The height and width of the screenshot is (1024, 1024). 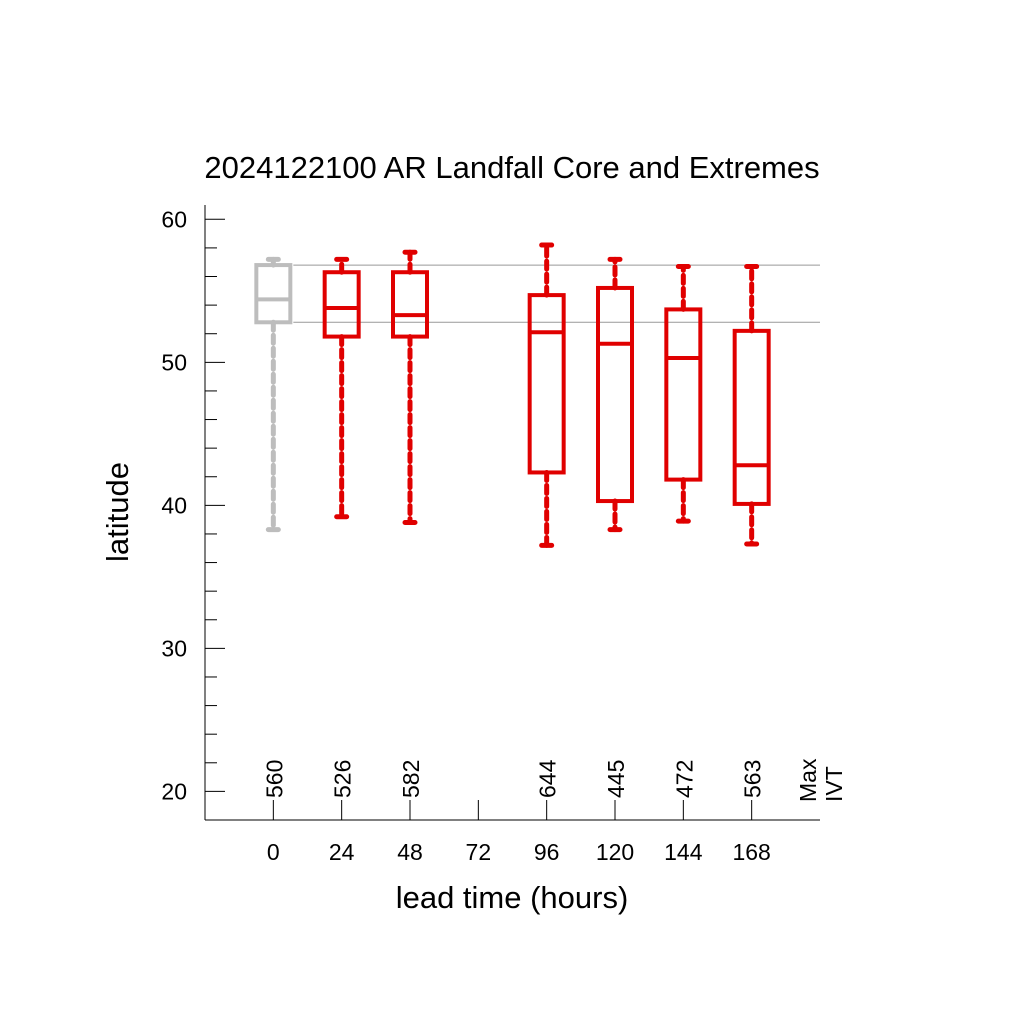 What do you see at coordinates (512, 897) in the screenshot?
I see `x-axis-label: lead time (hours)` at bounding box center [512, 897].